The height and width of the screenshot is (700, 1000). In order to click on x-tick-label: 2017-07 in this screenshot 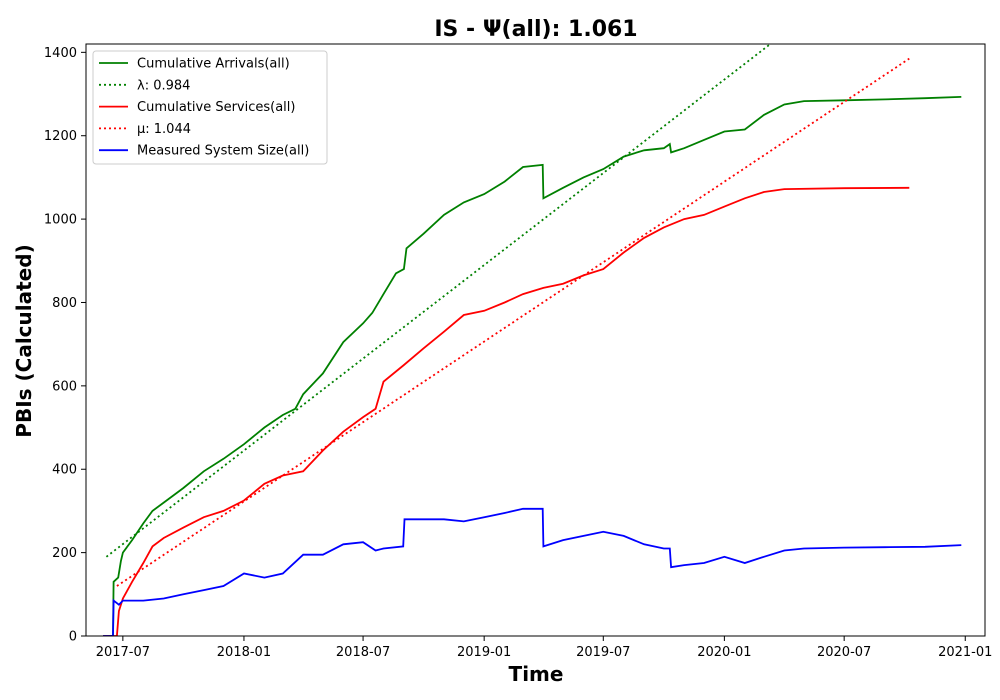, I will do `click(123, 652)`.